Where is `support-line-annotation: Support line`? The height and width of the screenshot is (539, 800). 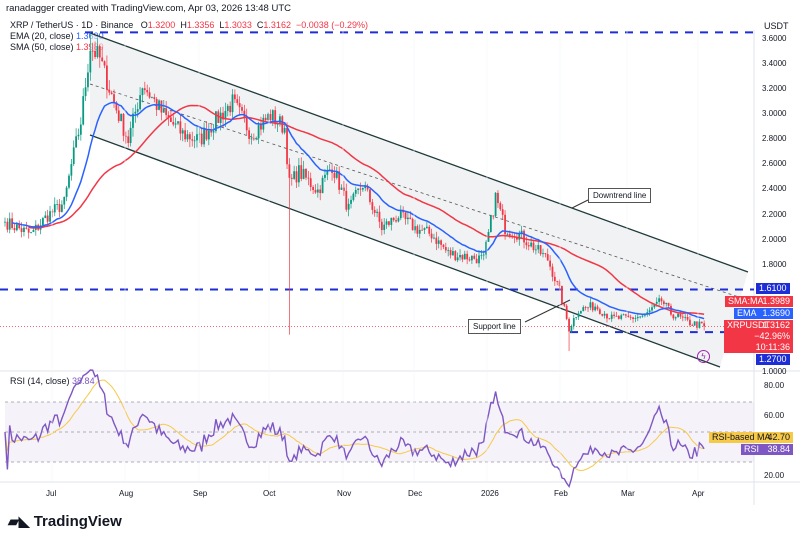 support-line-annotation: Support line is located at coordinates (494, 326).